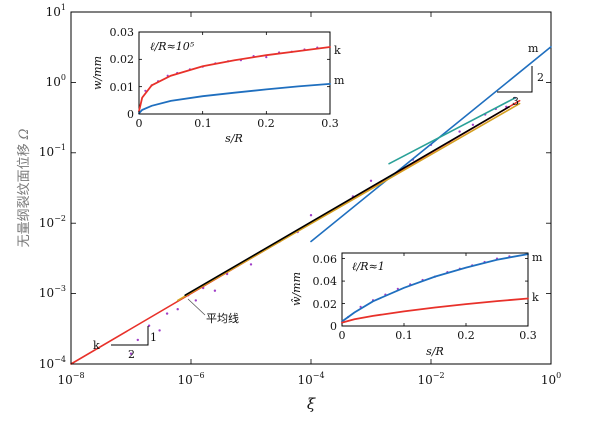 This screenshot has height=423, width=590. Describe the element at coordinates (52, 222) in the screenshot. I see `main-y-tick-label: 10⁻²` at that location.